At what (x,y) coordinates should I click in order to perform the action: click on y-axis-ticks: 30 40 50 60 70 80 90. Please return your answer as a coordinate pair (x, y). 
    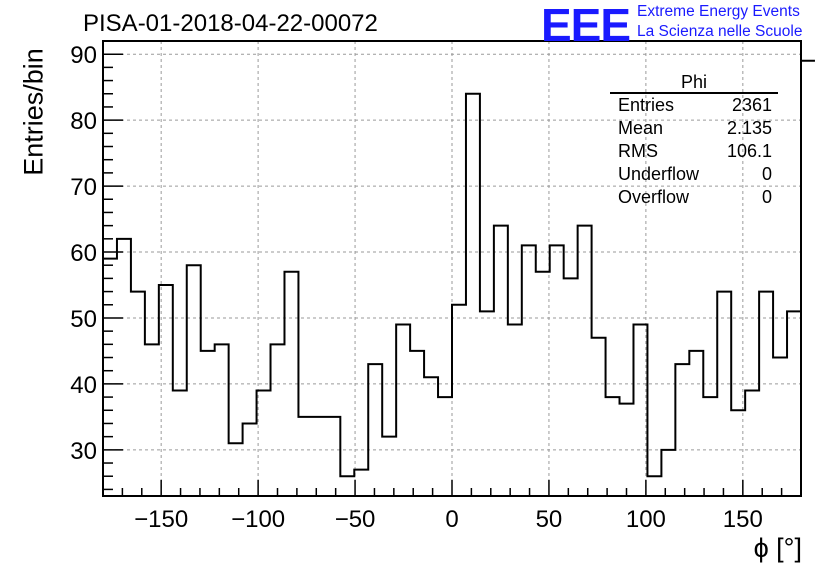
    Looking at the image, I should click on (96, 265).